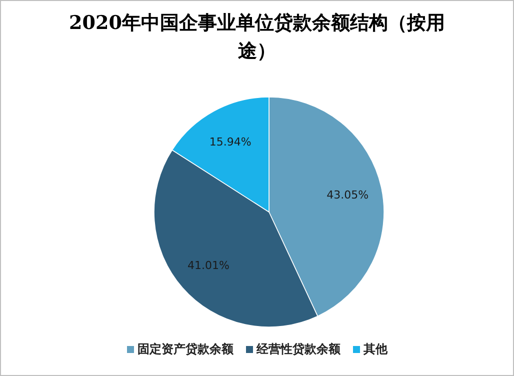 The height and width of the screenshot is (376, 514). What do you see at coordinates (230, 141) in the screenshot?
I see `data-label: 15.94%` at bounding box center [230, 141].